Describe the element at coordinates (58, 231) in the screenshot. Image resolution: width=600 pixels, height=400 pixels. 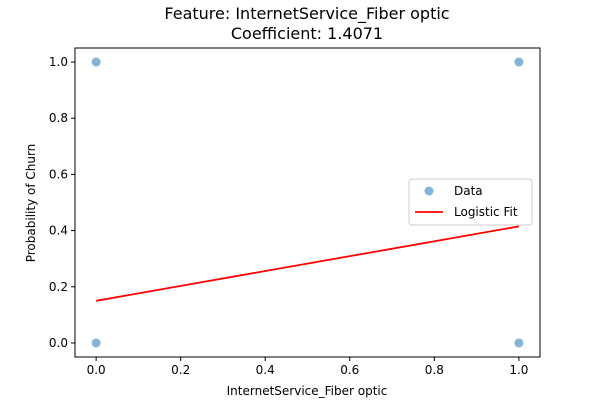
I see `y-tick-label: 0.4` at that location.